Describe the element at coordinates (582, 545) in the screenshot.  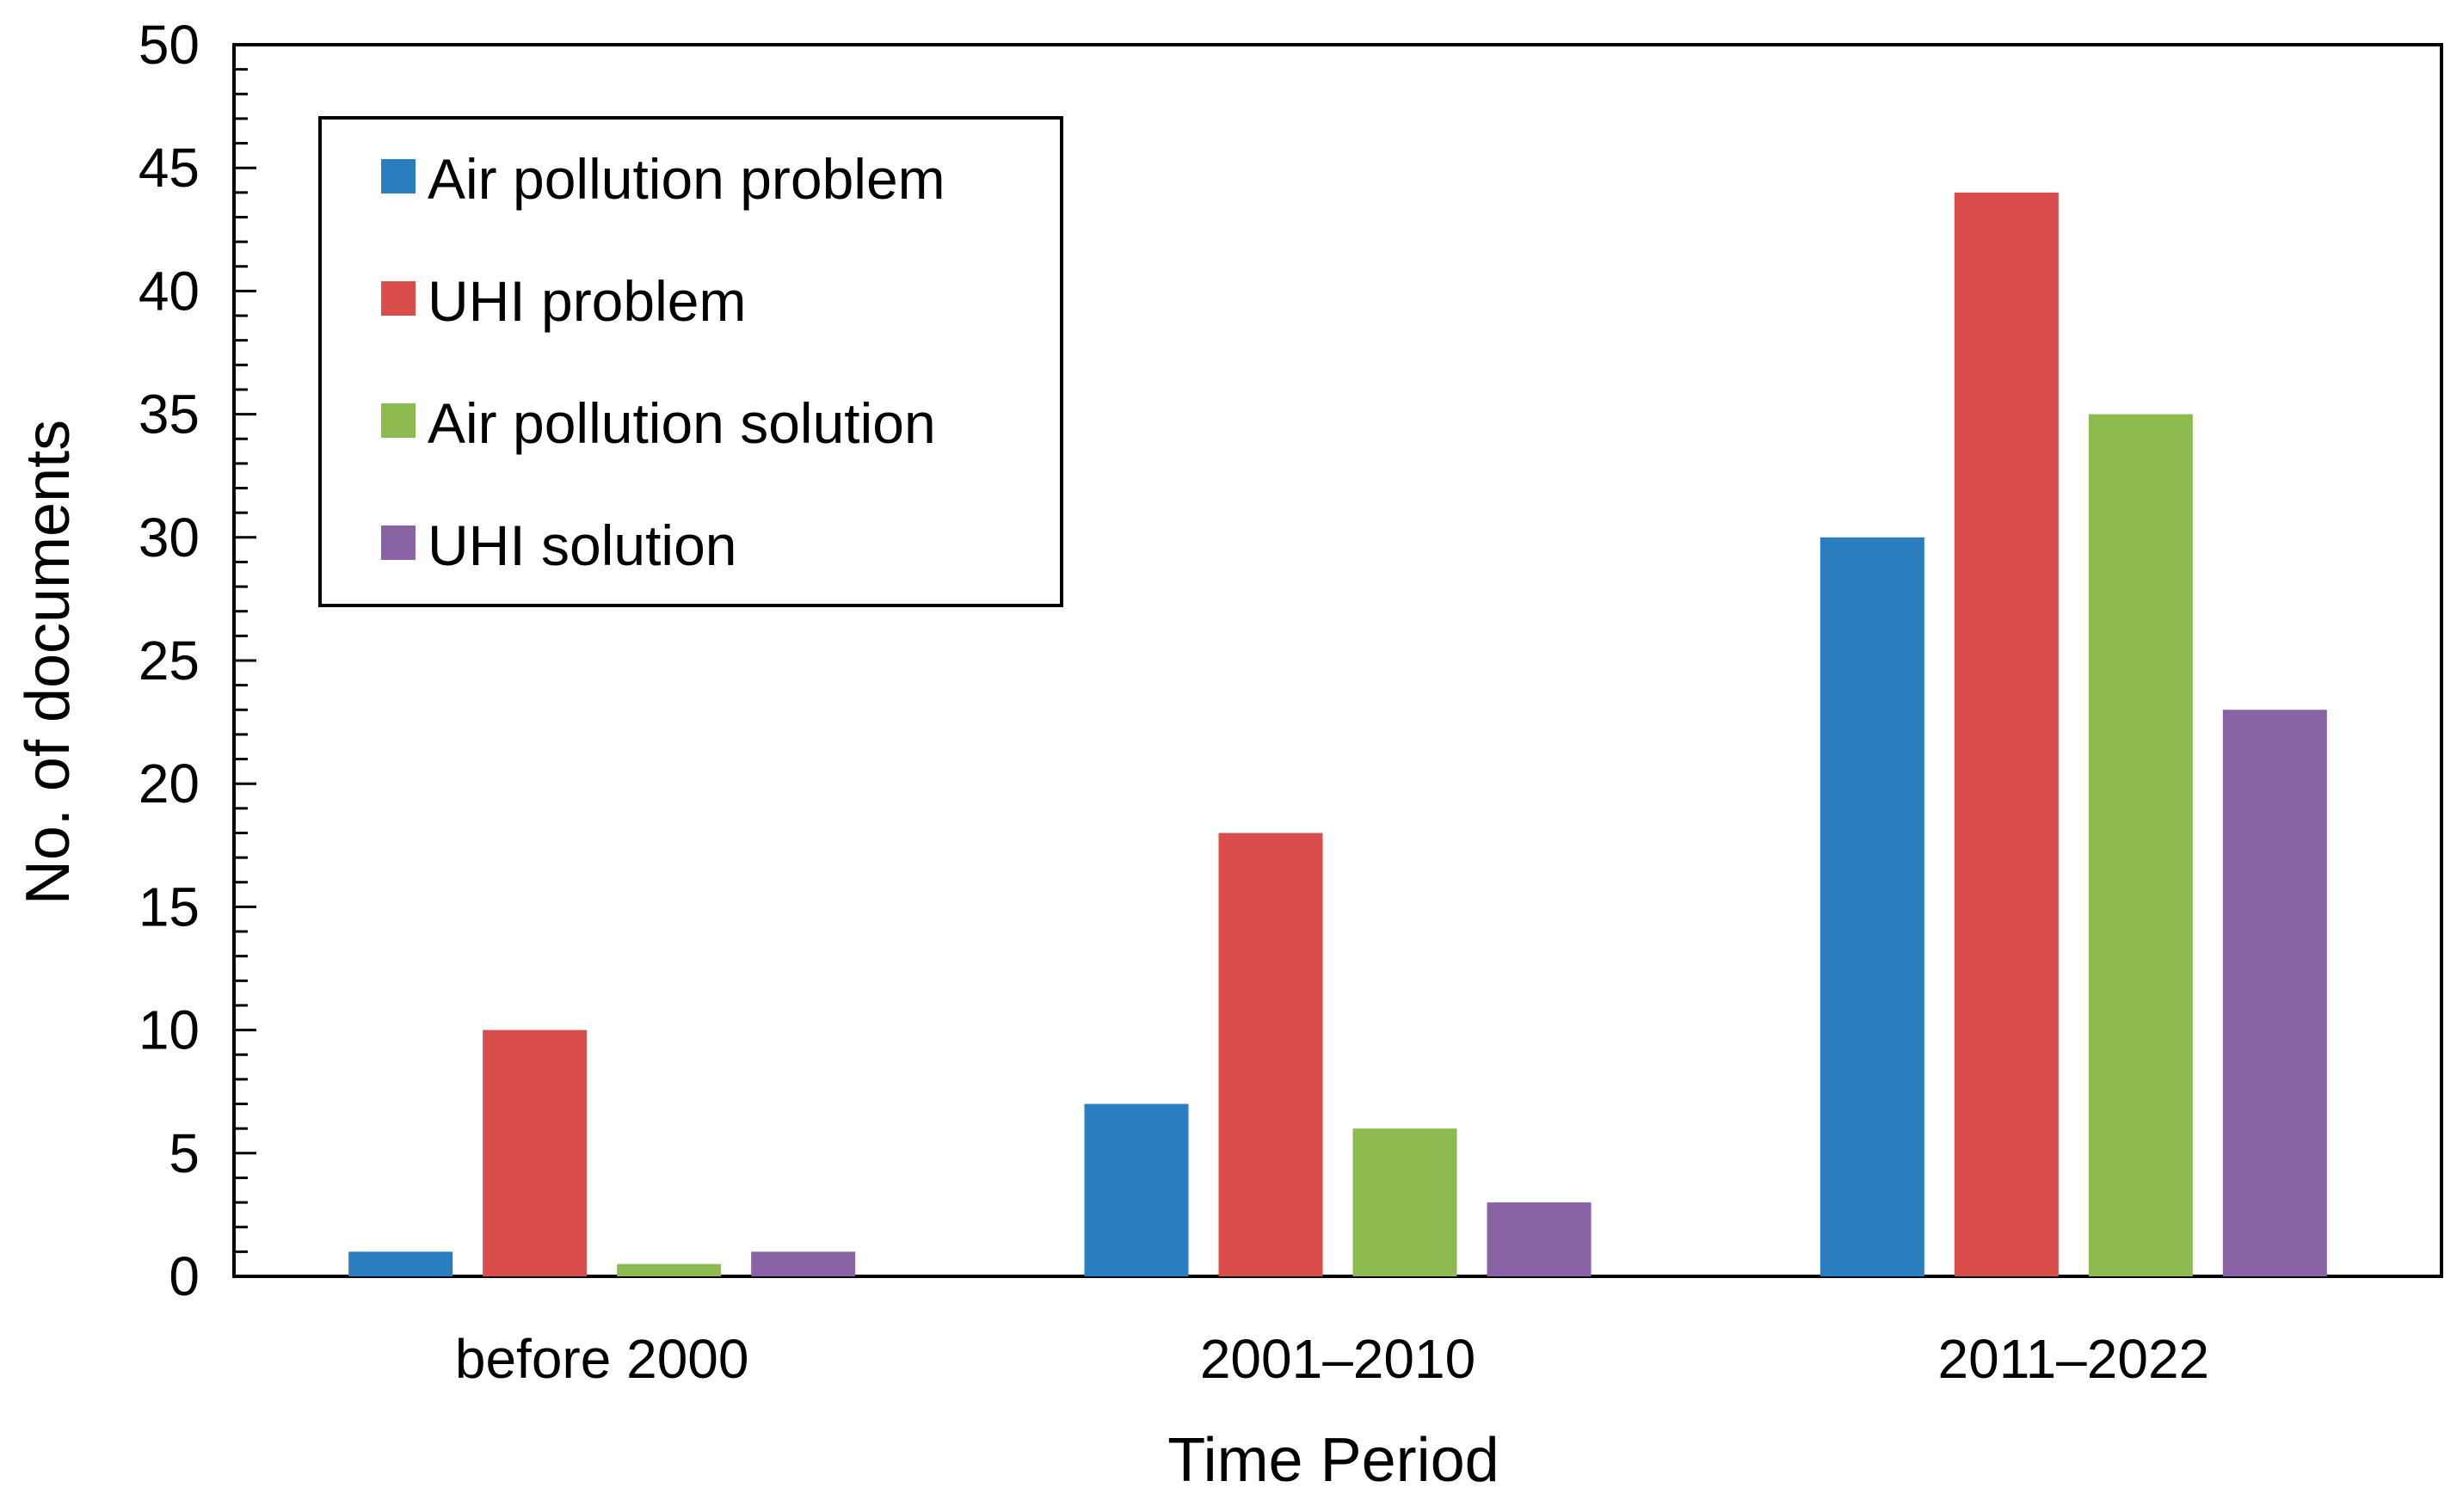
I see `legend-label: UHI solution` at that location.